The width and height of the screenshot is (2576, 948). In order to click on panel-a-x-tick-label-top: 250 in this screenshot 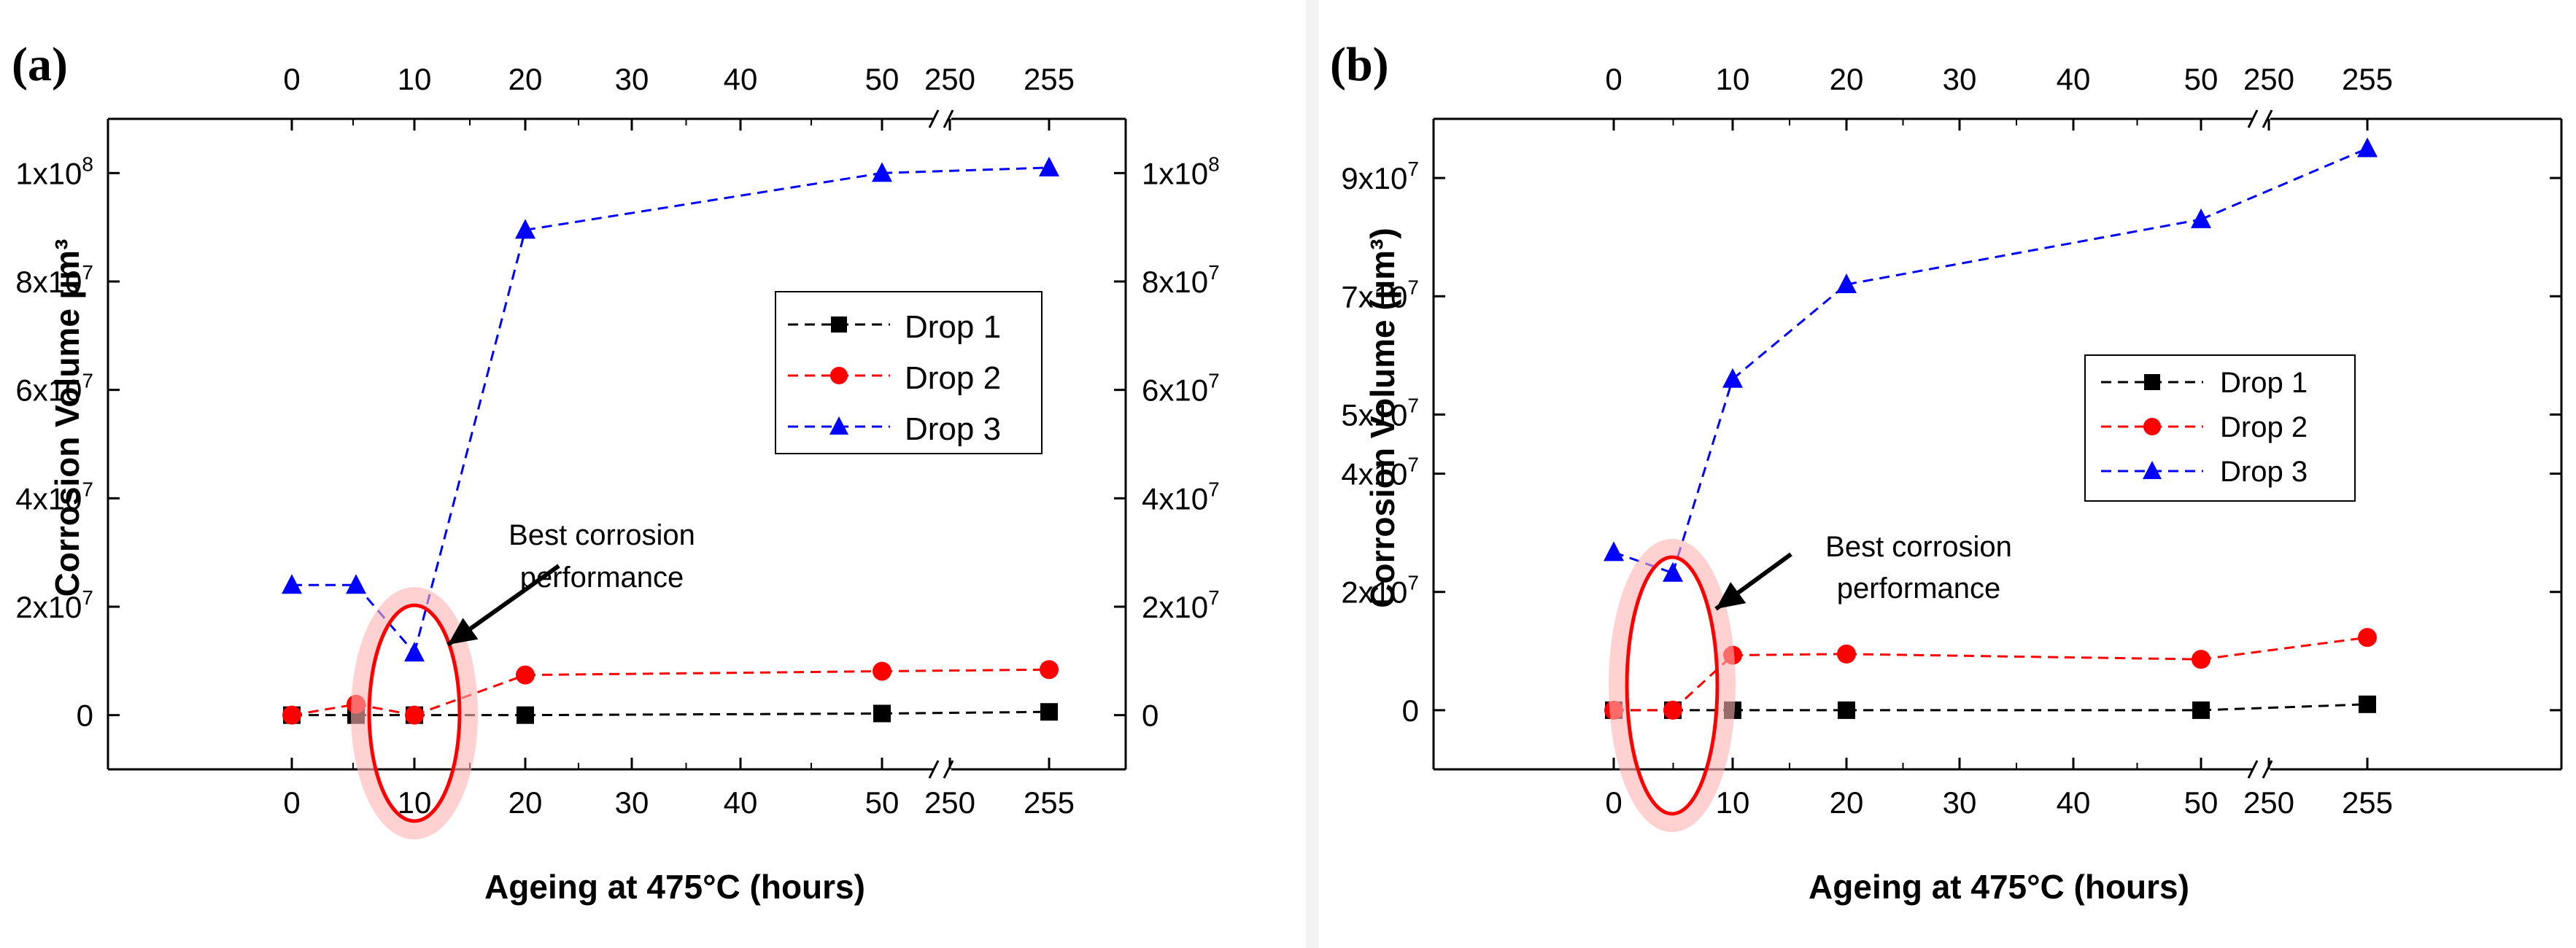, I will do `click(949, 79)`.